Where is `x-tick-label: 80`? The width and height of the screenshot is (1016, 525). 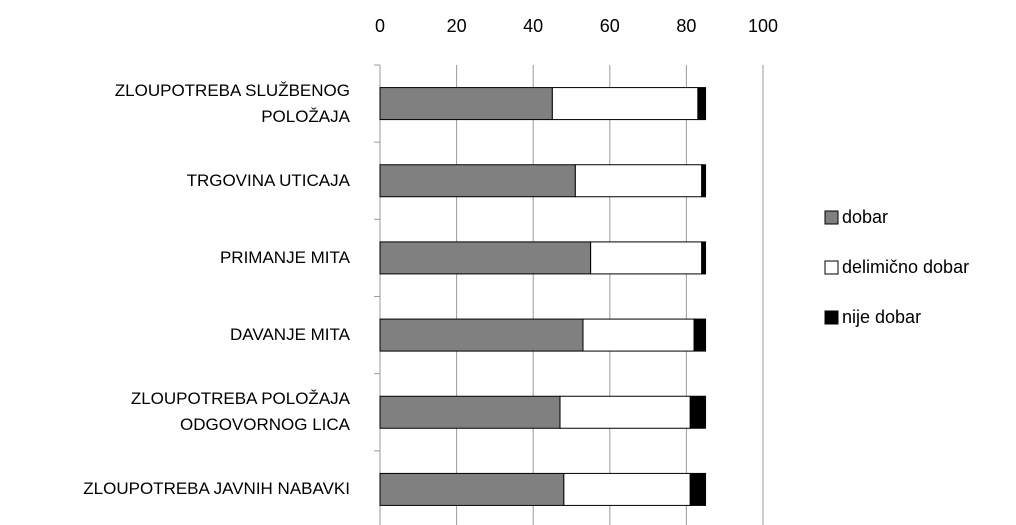 x-tick-label: 80 is located at coordinates (686, 26).